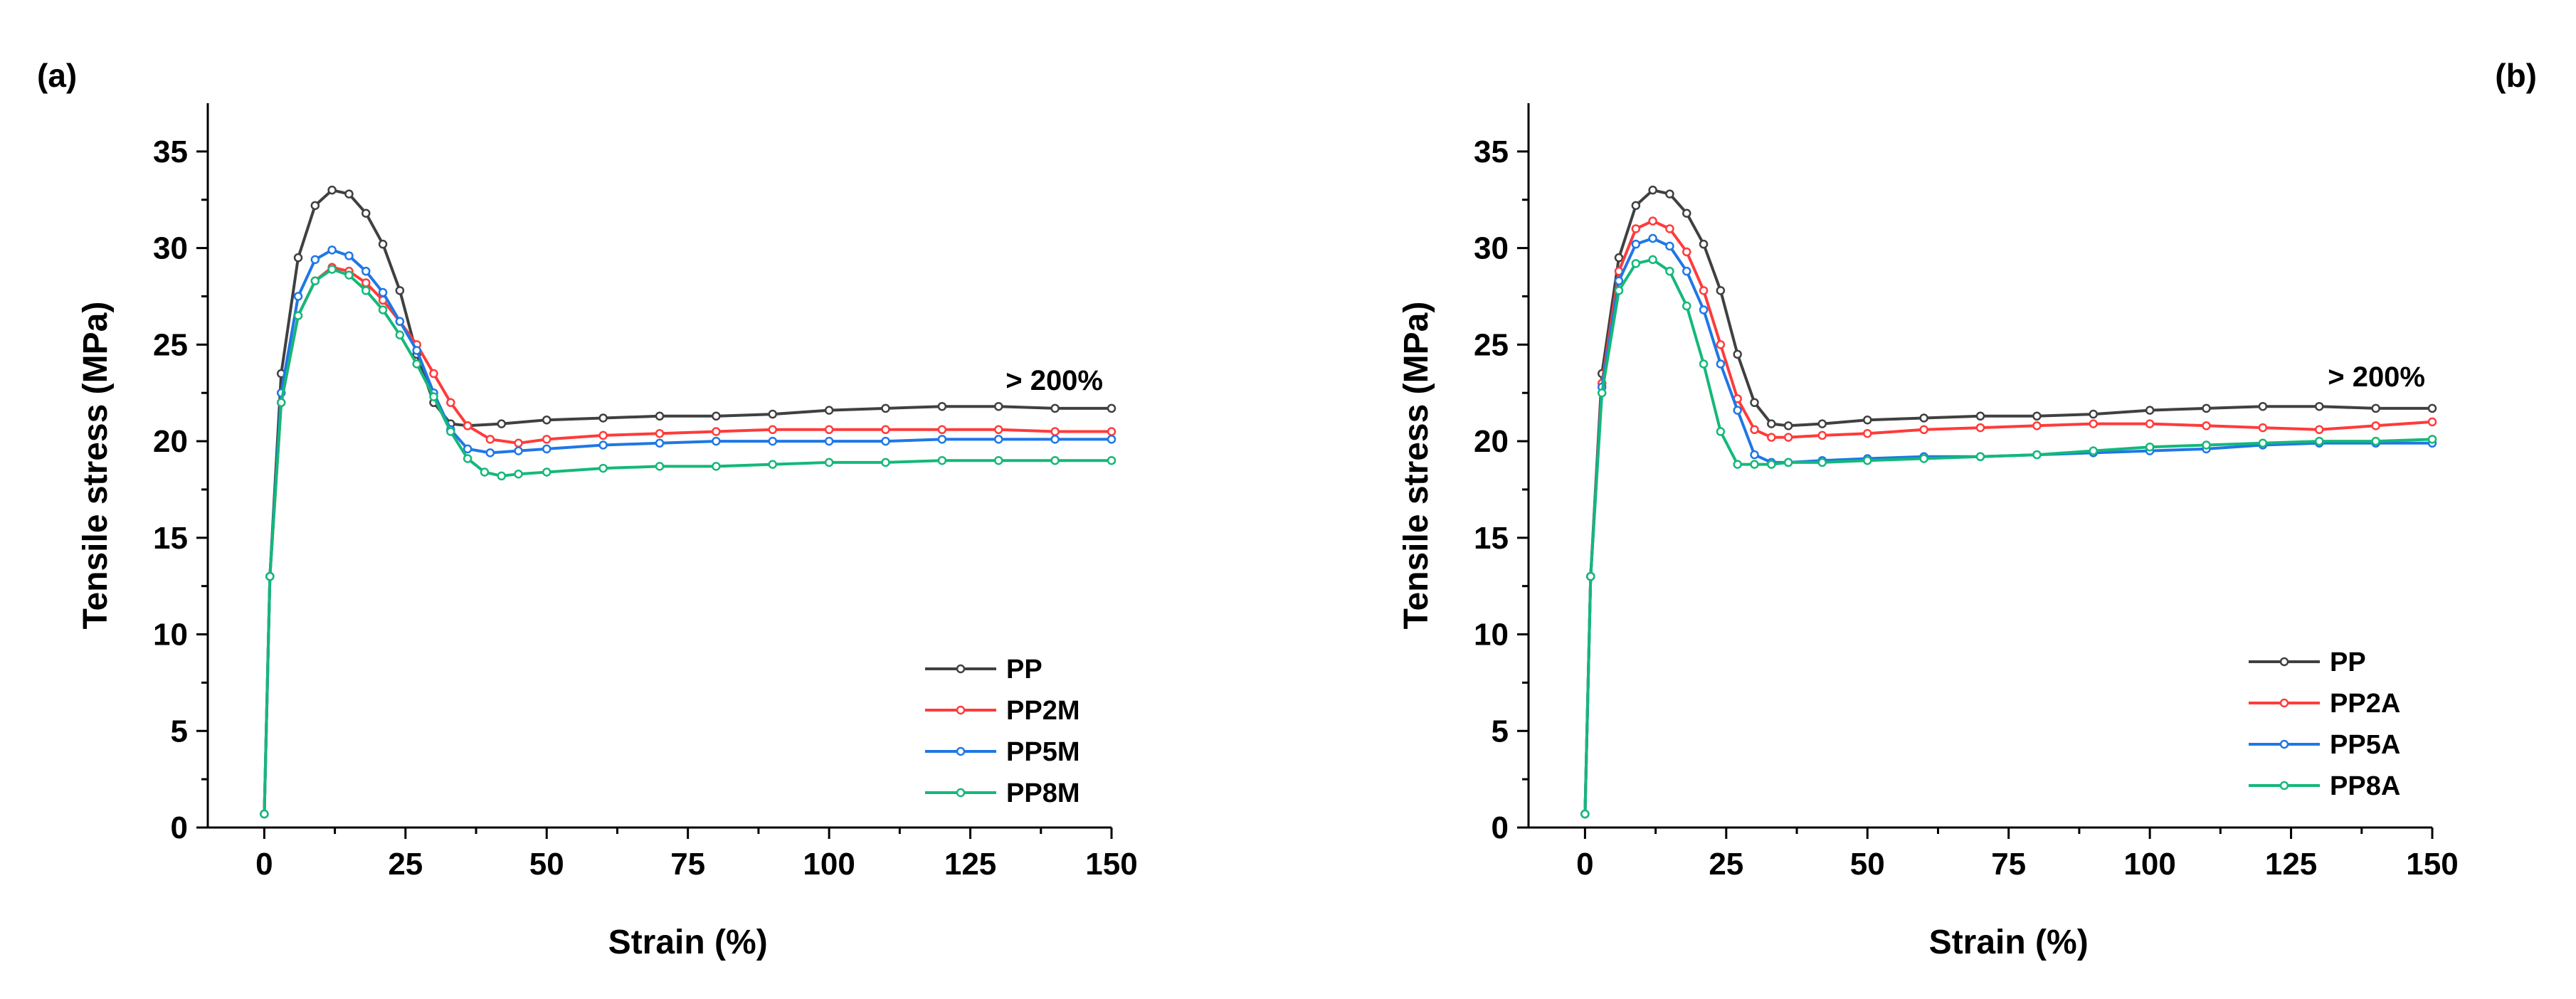 The width and height of the screenshot is (2576, 999). Describe the element at coordinates (170, 249) in the screenshot. I see `y-tick-label: 30` at that location.